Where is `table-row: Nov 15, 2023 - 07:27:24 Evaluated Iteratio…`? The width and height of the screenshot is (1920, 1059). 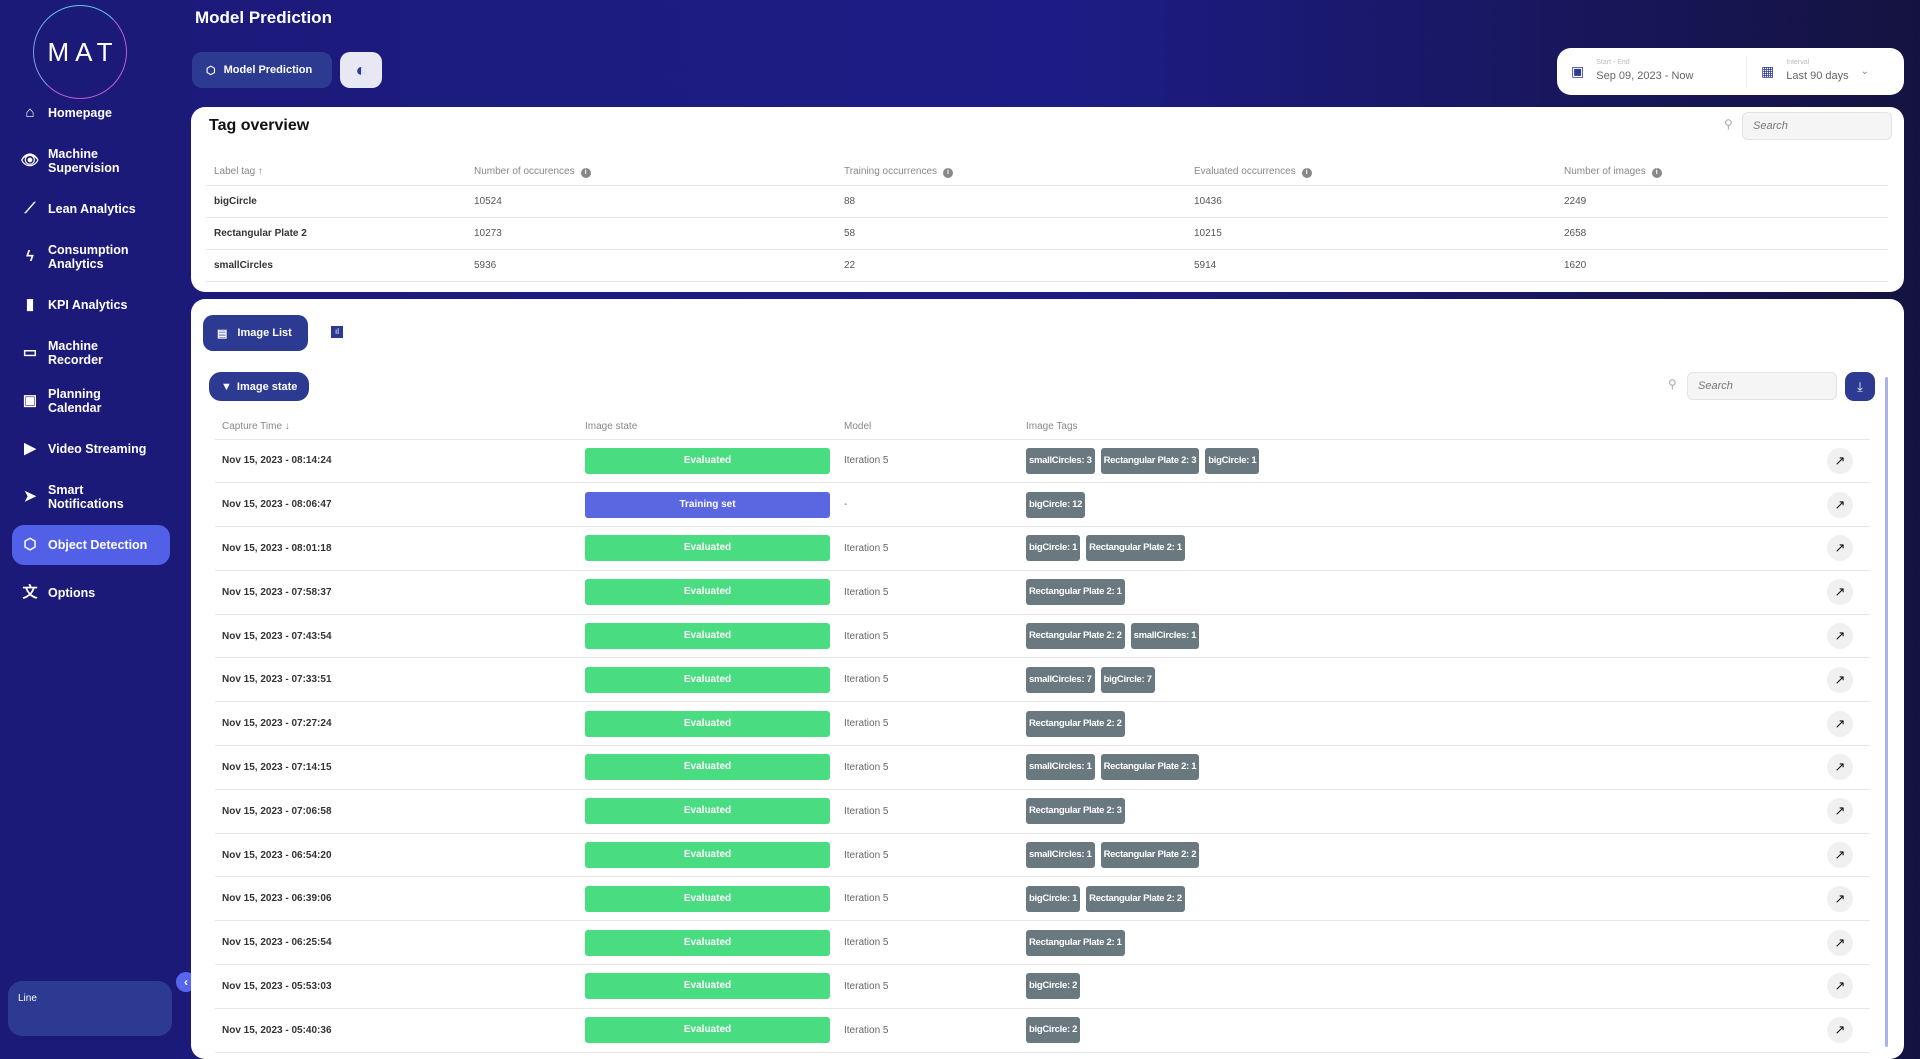 table-row: Nov 15, 2023 - 07:27:24 Evaluated Iteratio… is located at coordinates (1042, 724).